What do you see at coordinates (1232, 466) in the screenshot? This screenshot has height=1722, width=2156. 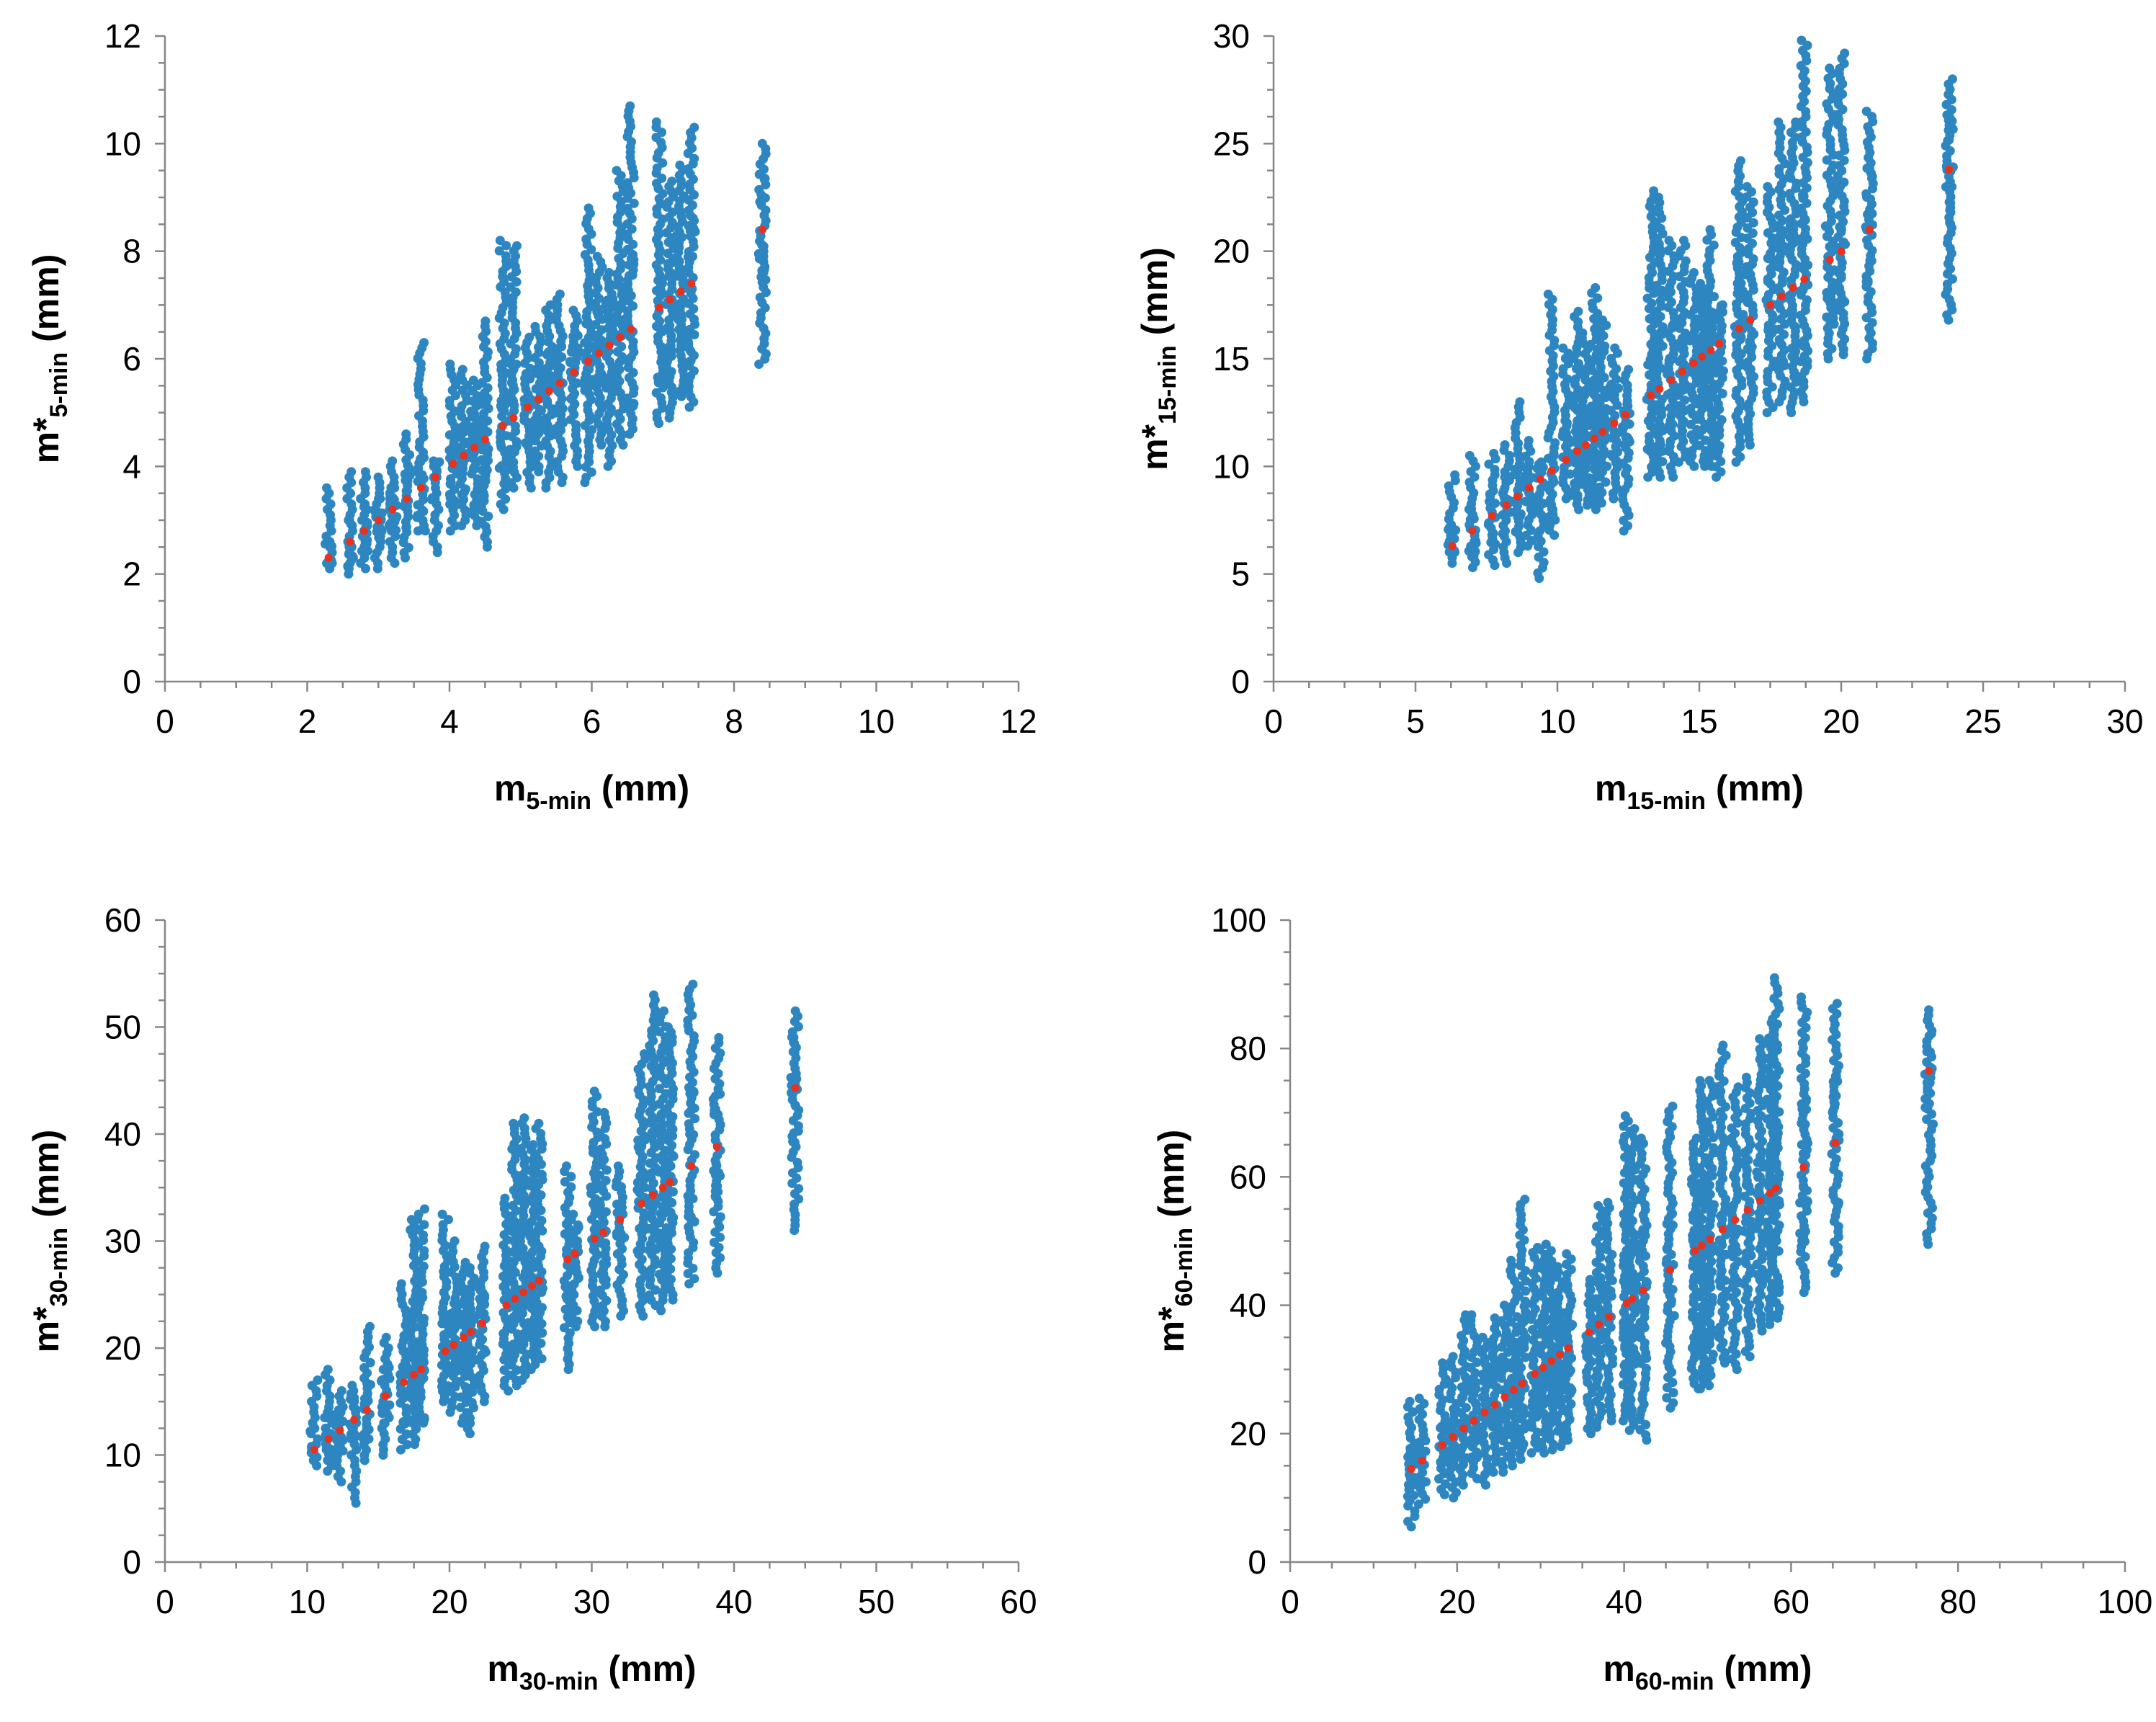 I see `y-tick-label: 10` at bounding box center [1232, 466].